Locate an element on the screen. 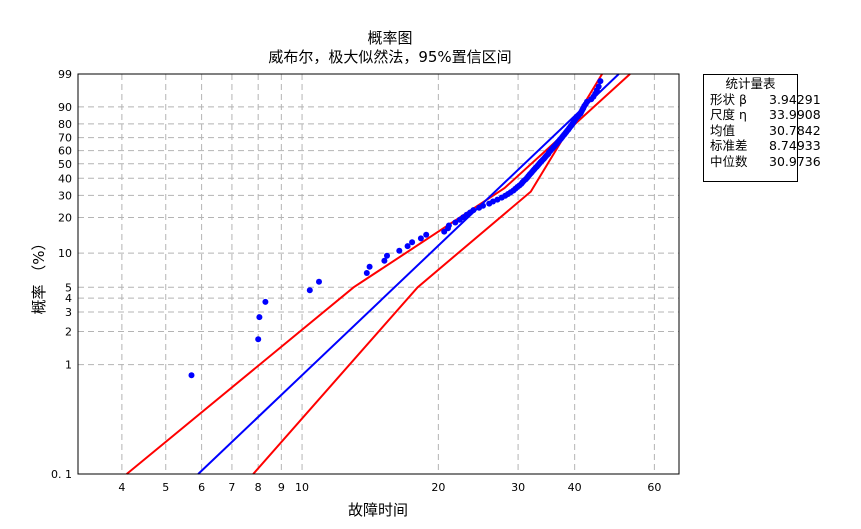 The image size is (861, 529). y-tick-label: 3 is located at coordinates (68, 312).